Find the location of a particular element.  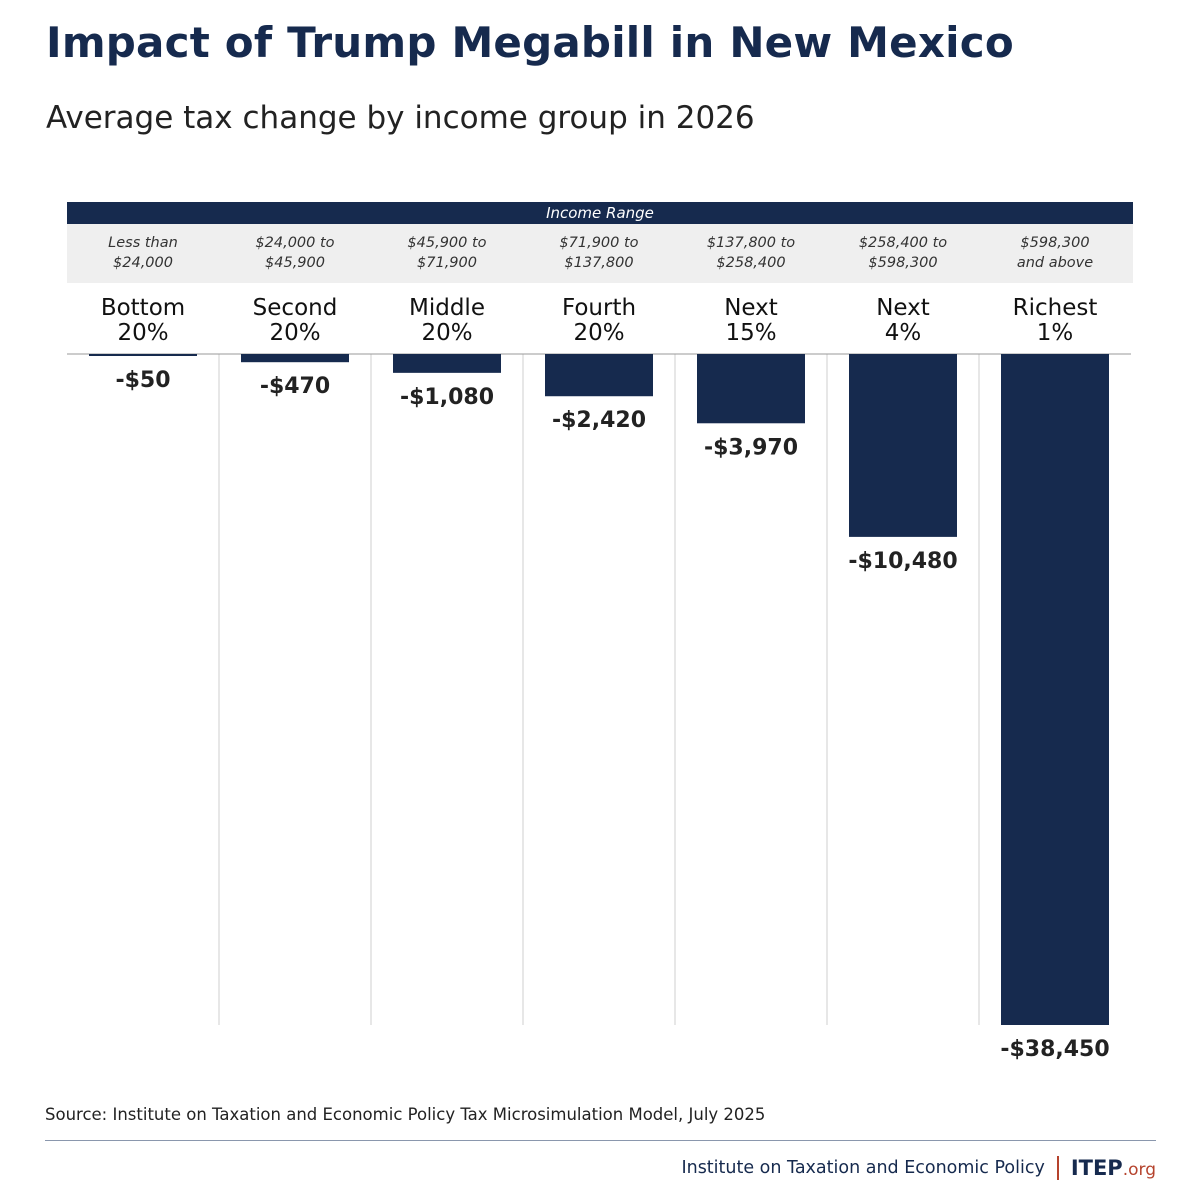

income-range-next-15: $137,800 to $258,400 is located at coordinates (751, 253).